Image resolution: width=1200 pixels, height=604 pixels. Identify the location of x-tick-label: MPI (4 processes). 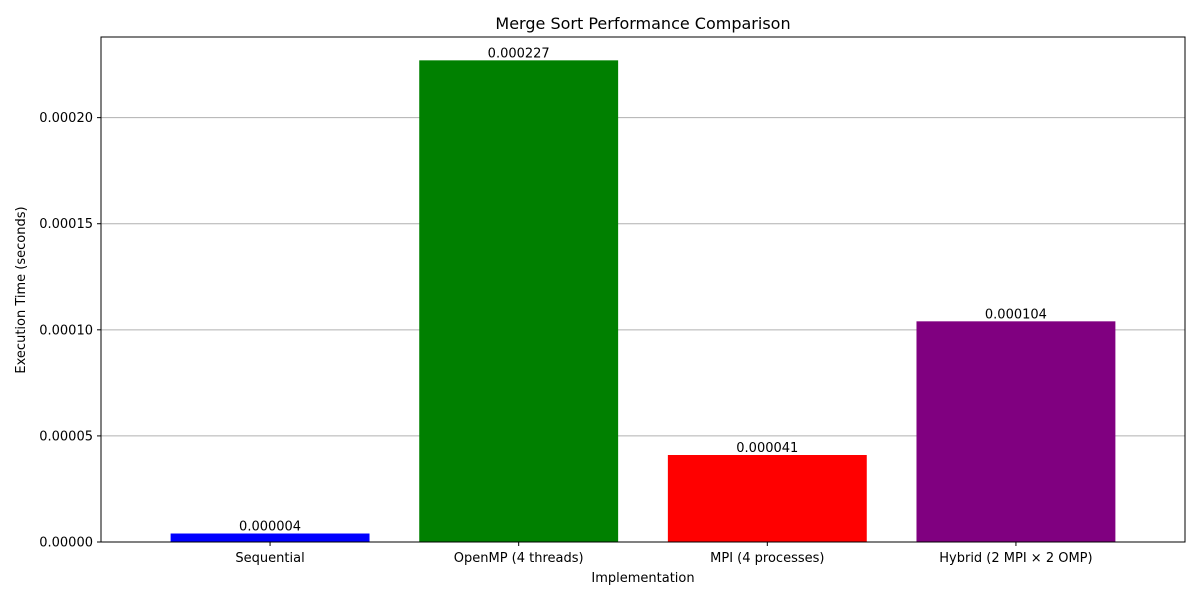
(767, 558).